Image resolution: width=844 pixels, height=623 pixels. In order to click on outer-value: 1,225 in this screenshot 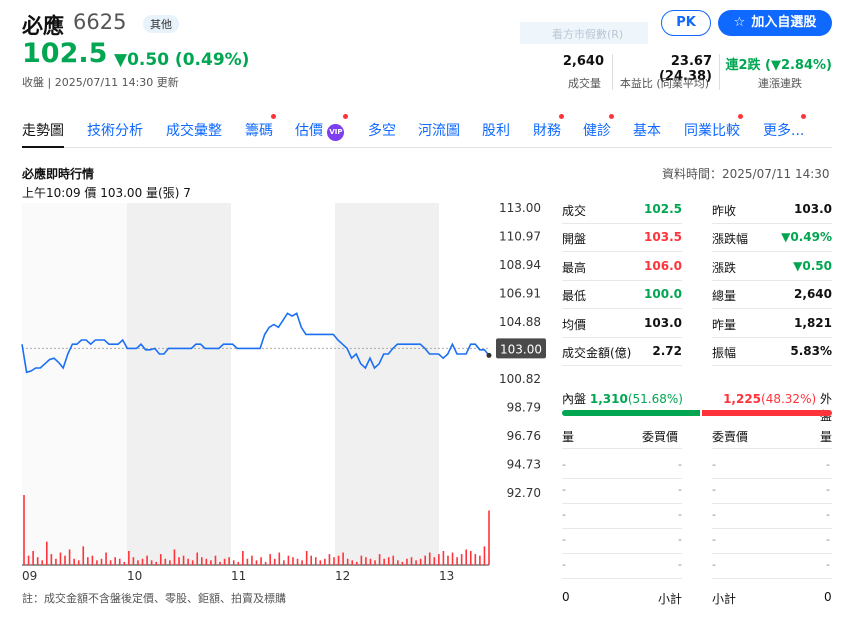, I will do `click(742, 399)`.